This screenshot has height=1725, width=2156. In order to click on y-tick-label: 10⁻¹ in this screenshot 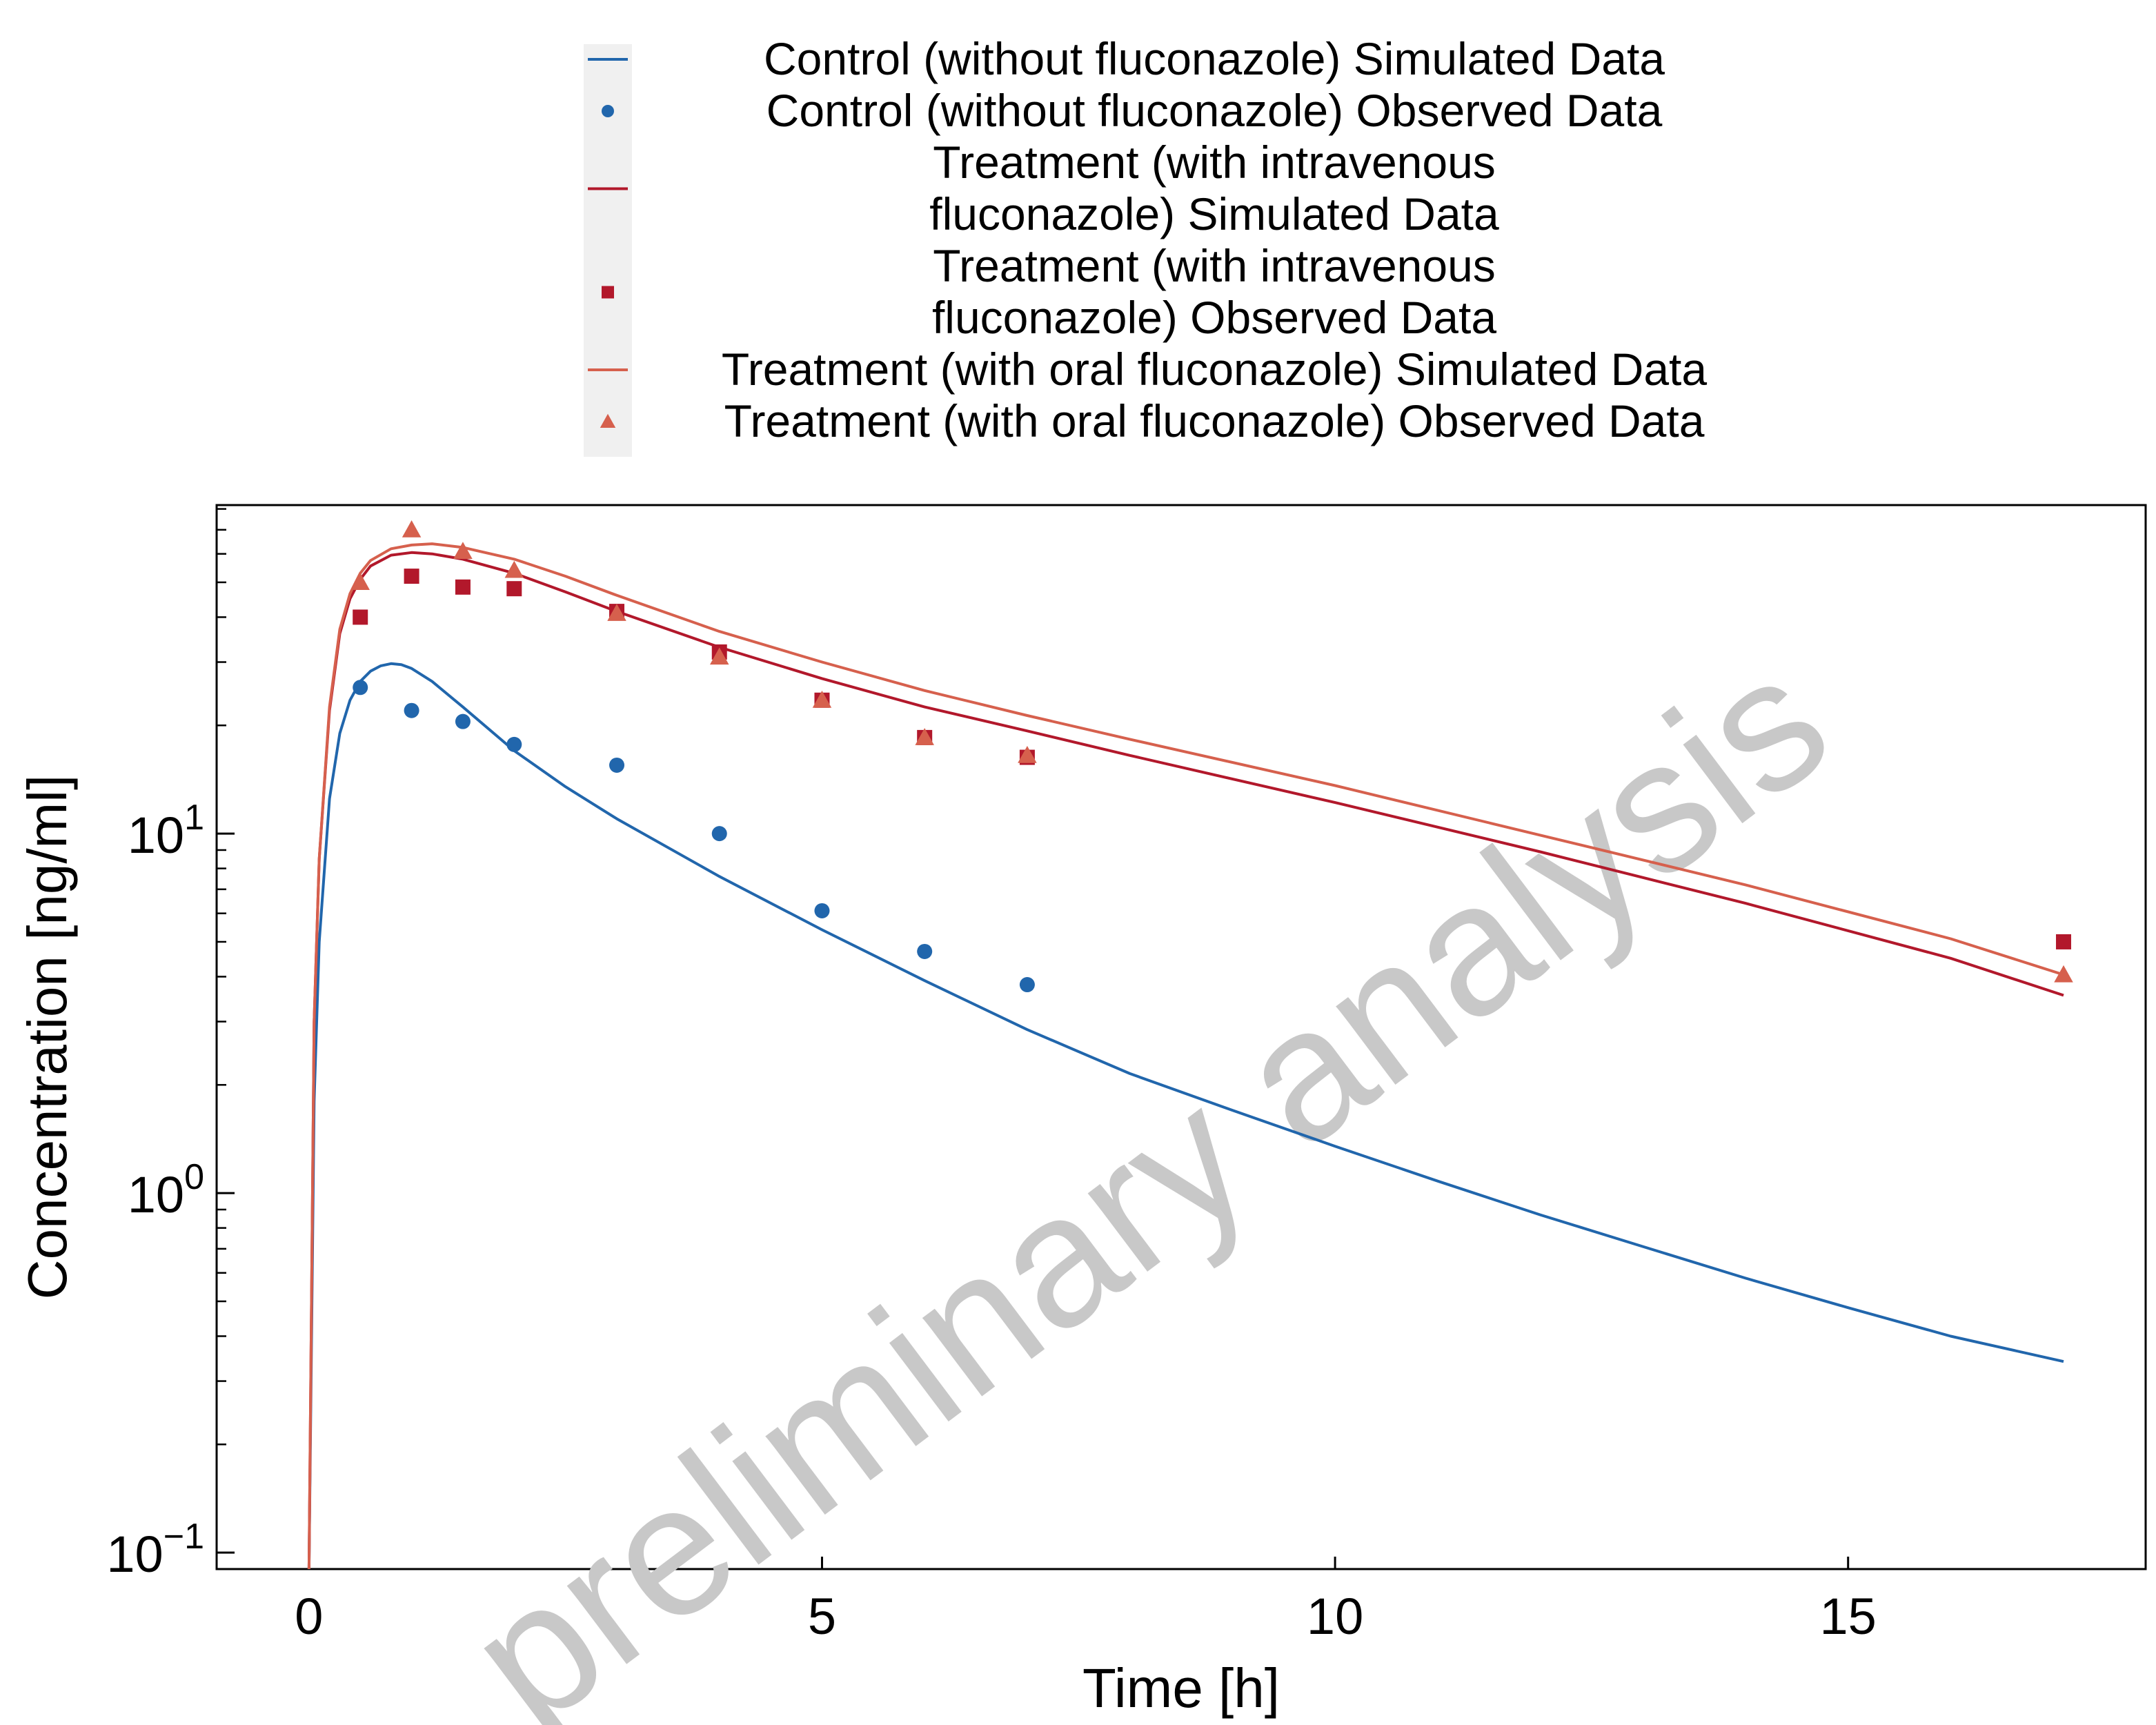, I will do `click(155, 1550)`.